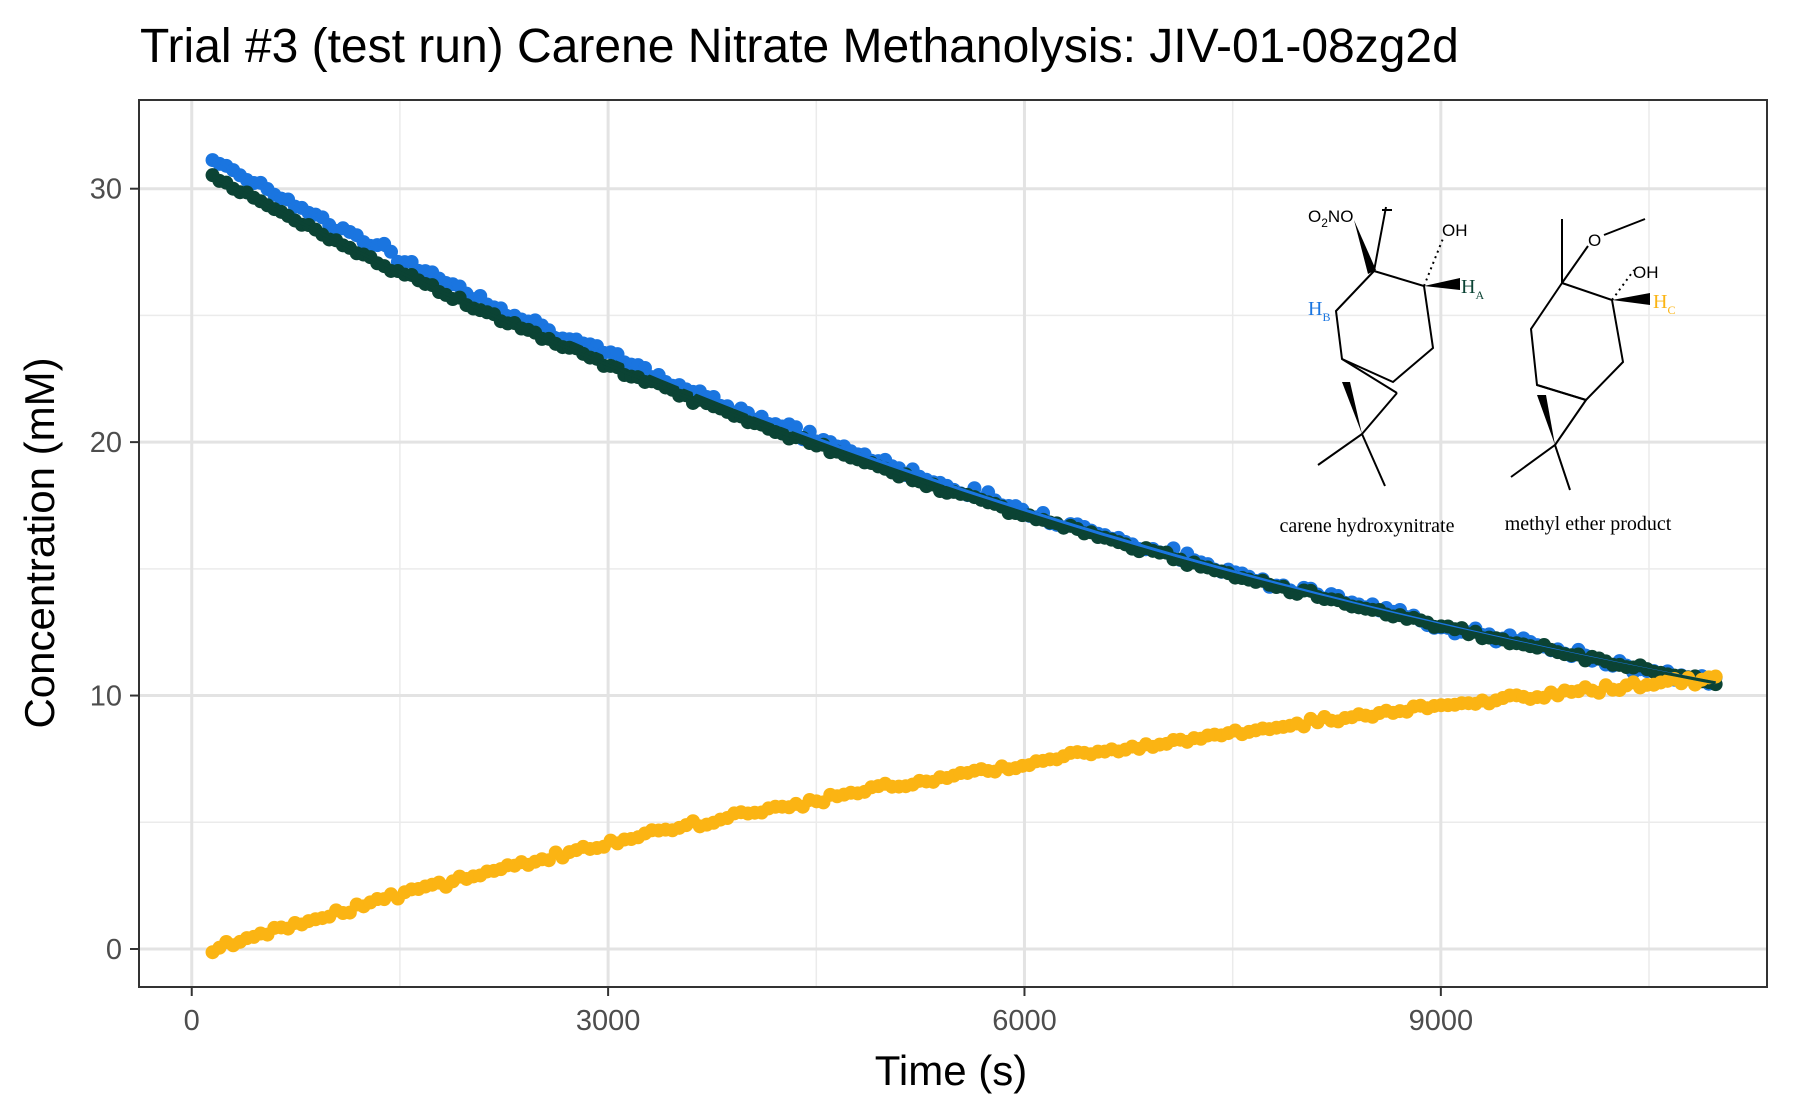 This screenshot has width=1800, height=1113. I want to click on data-point, so click(1715, 676).